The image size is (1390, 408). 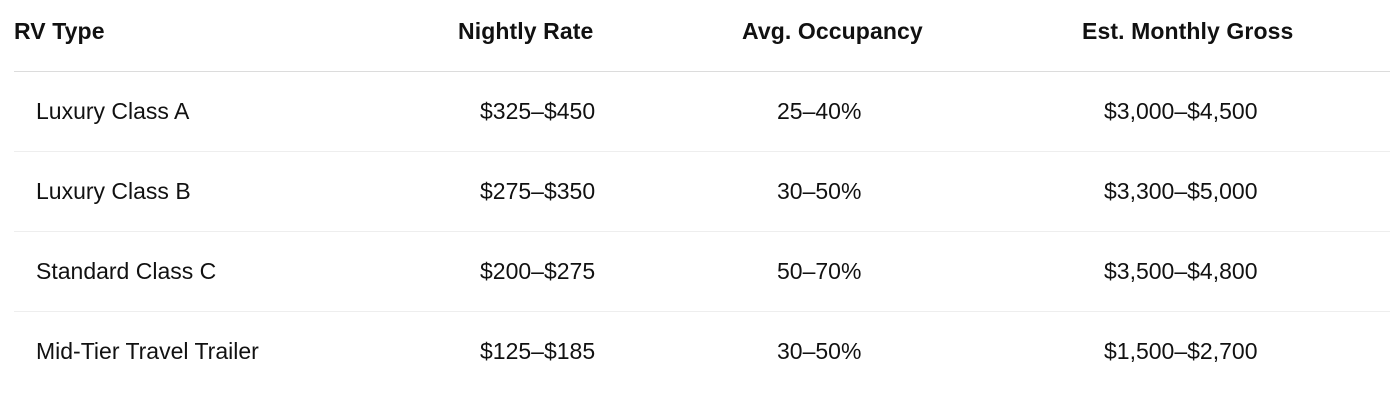 I want to click on header-avg-occupancy: Avg. Occupancy, so click(x=872, y=36).